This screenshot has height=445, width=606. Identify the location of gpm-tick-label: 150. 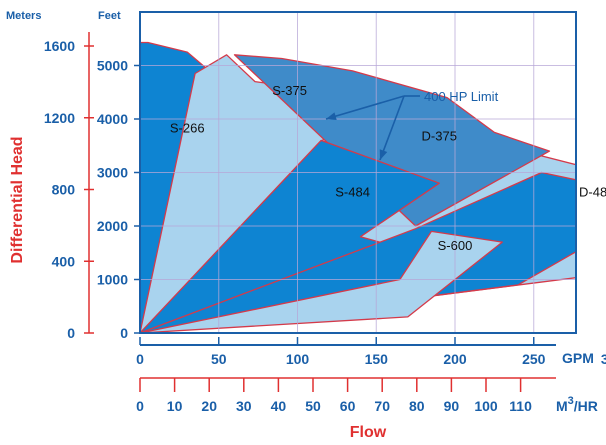
(377, 359).